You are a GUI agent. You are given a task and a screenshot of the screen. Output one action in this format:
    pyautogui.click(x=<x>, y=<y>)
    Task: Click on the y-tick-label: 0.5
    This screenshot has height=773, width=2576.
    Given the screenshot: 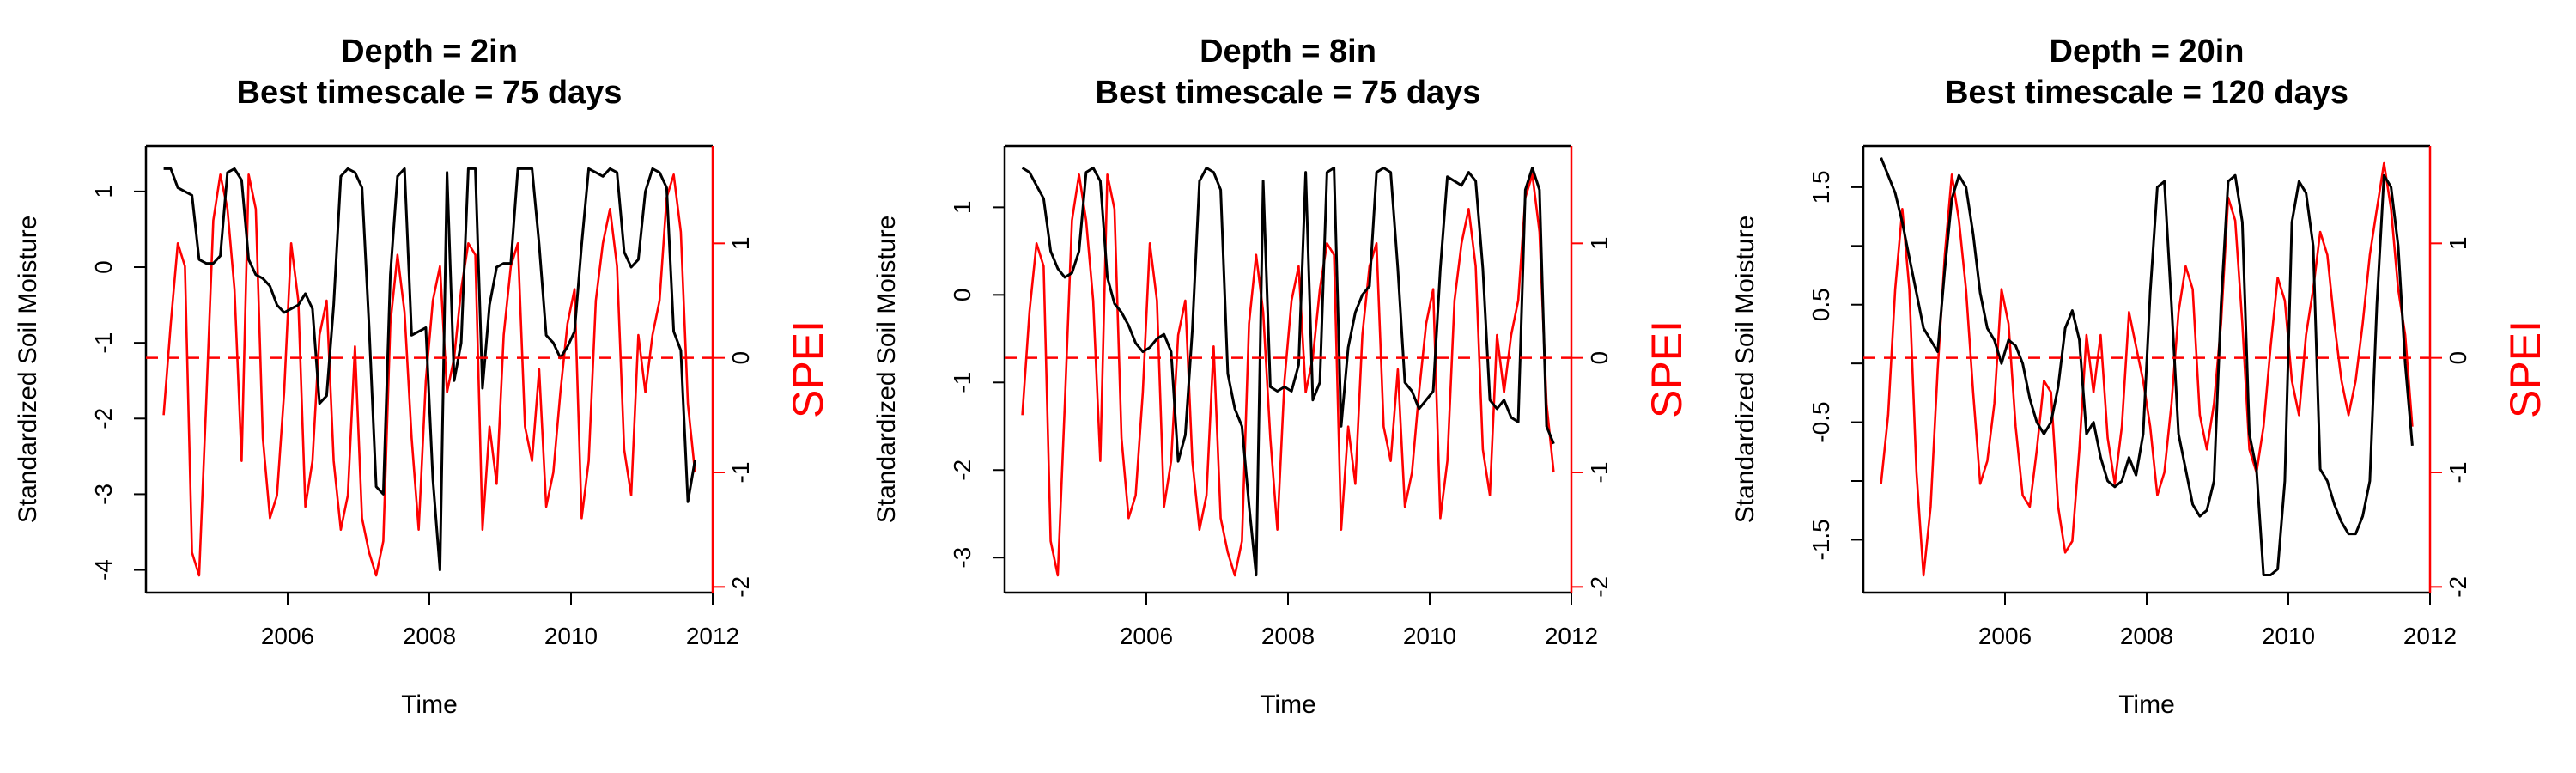 What is the action you would take?
    pyautogui.click(x=1821, y=304)
    